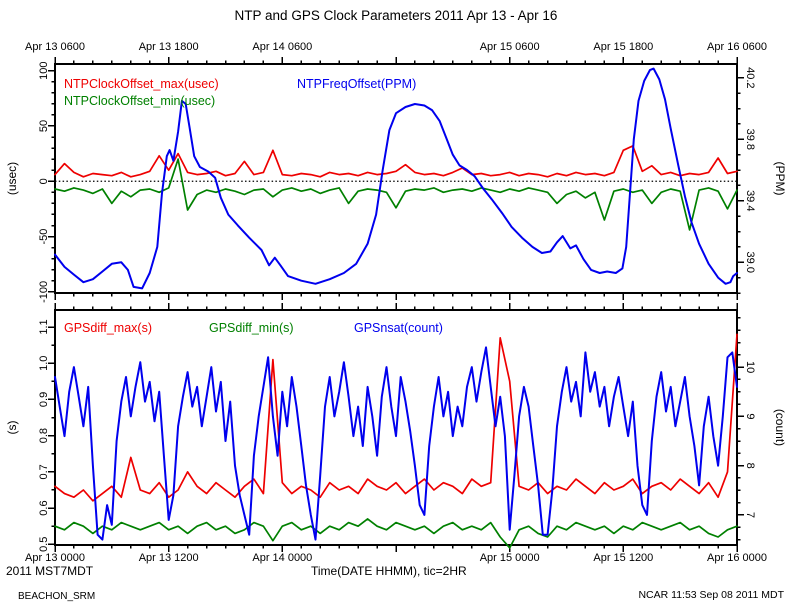 This screenshot has height=612, width=792. What do you see at coordinates (44, 292) in the screenshot?
I see `left_axis-tick-label: -100` at bounding box center [44, 292].